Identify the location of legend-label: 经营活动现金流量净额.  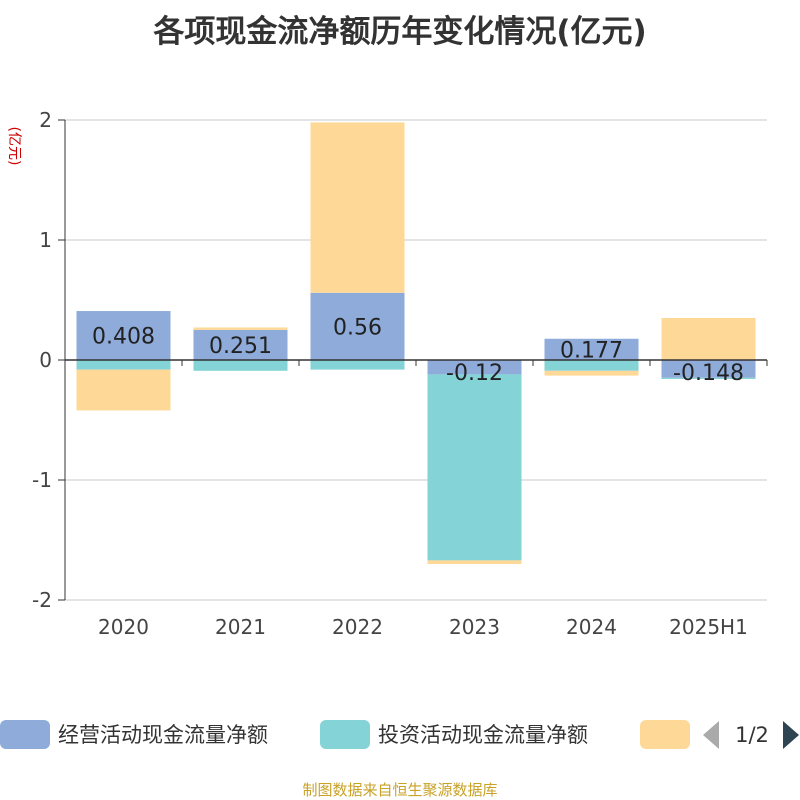
(163, 735).